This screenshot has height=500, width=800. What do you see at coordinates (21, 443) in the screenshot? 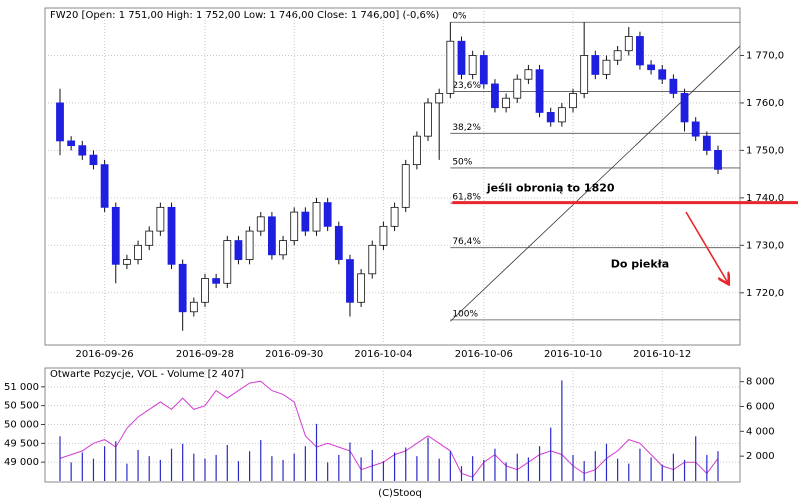
I see `y-tick-label: 49 500` at bounding box center [21, 443].